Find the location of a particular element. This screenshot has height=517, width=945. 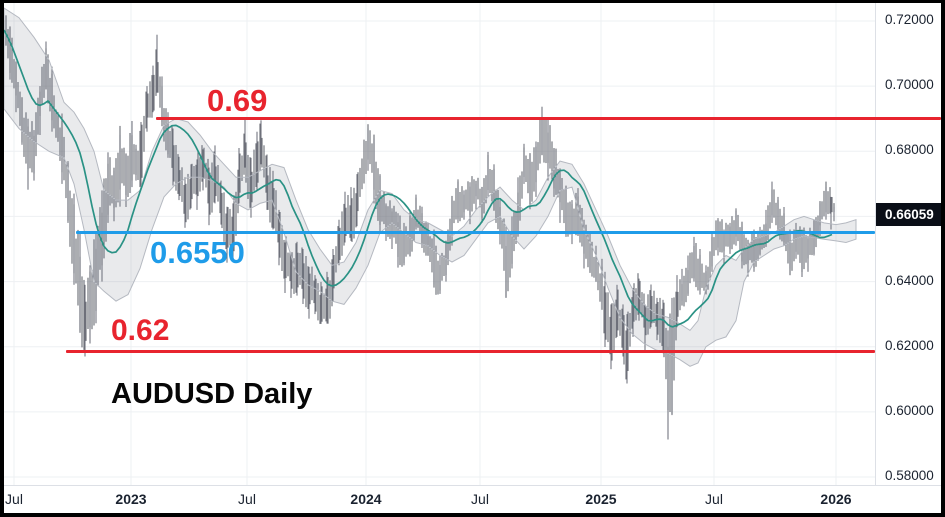

pivot-label: 0.6550 is located at coordinates (197, 252).